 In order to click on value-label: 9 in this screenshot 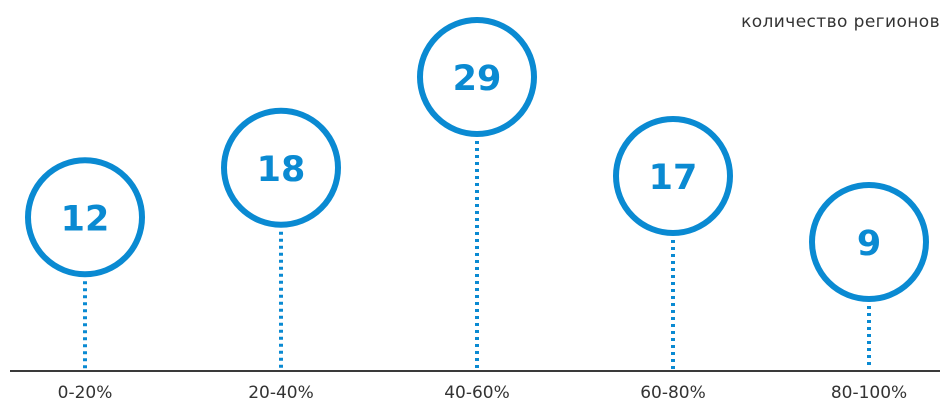, I will do `click(869, 244)`.